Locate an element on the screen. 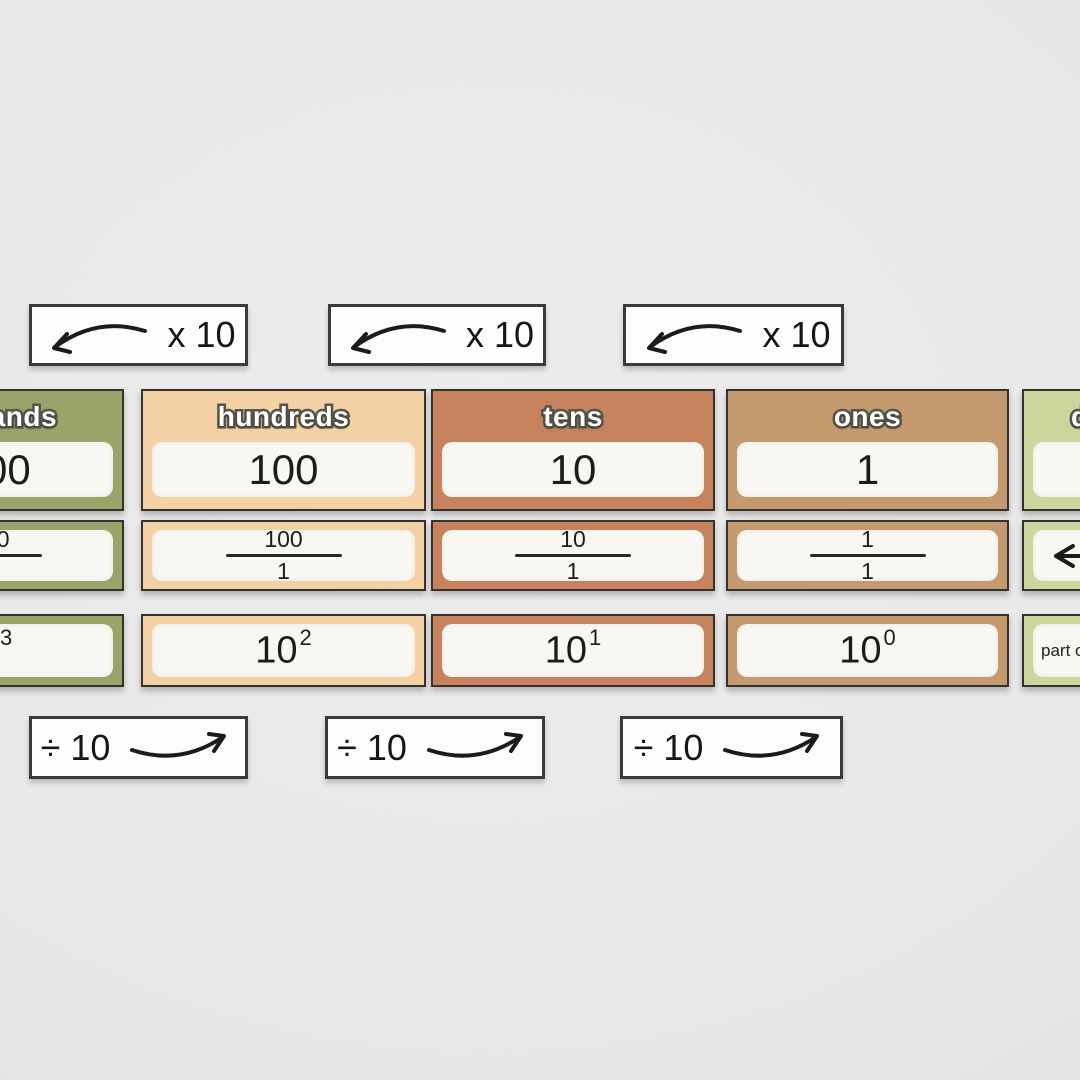  place-name-label: ones is located at coordinates (867, 416).